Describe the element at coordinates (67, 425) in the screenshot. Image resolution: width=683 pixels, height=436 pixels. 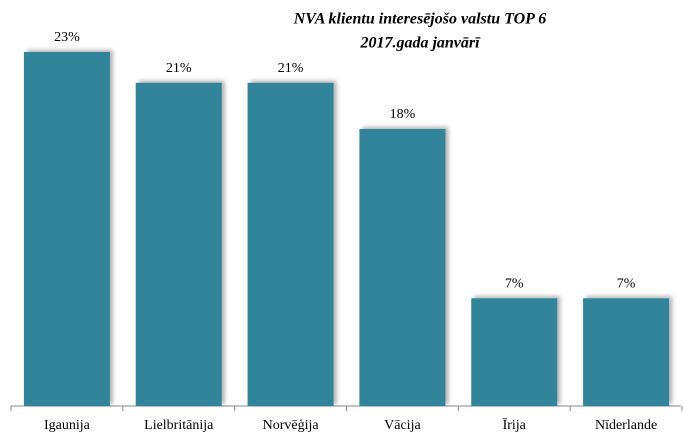
I see `x-tick-label: Igaunija` at that location.